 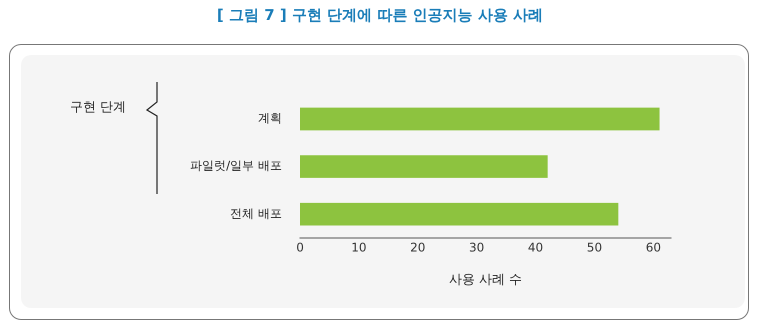 What do you see at coordinates (256, 213) in the screenshot?
I see `y-tick-label: 전체 배포` at bounding box center [256, 213].